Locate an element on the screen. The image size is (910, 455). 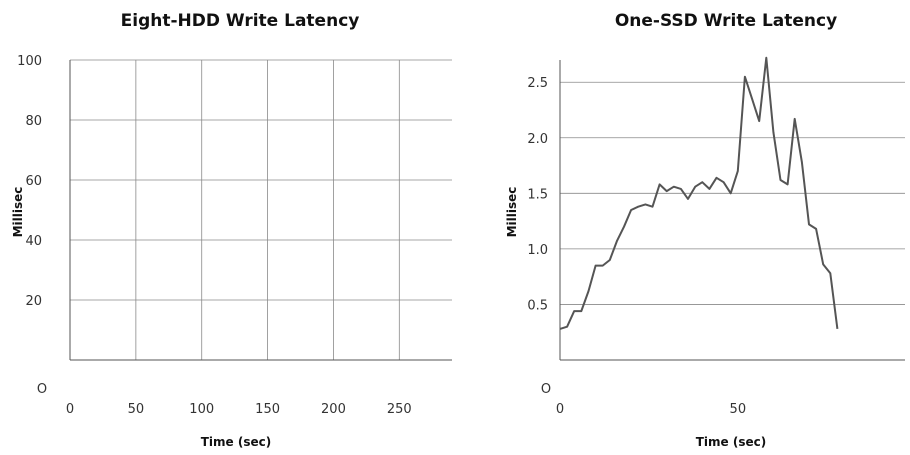
y-tick-label: 100 is located at coordinates (29, 61).